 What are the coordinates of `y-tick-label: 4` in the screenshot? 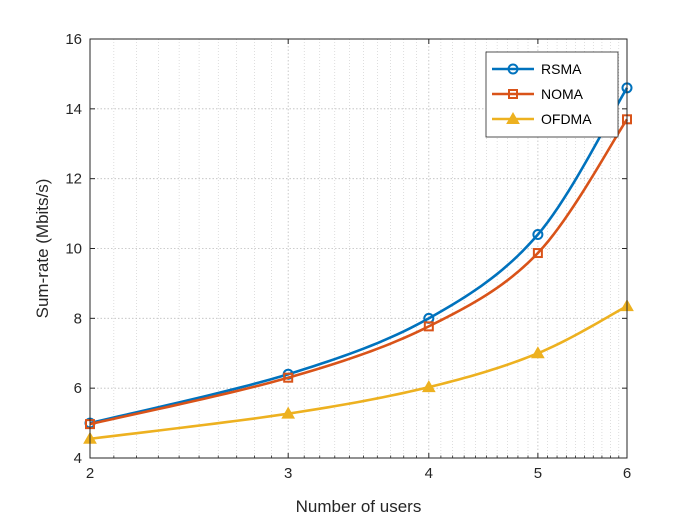 It's located at (78, 458).